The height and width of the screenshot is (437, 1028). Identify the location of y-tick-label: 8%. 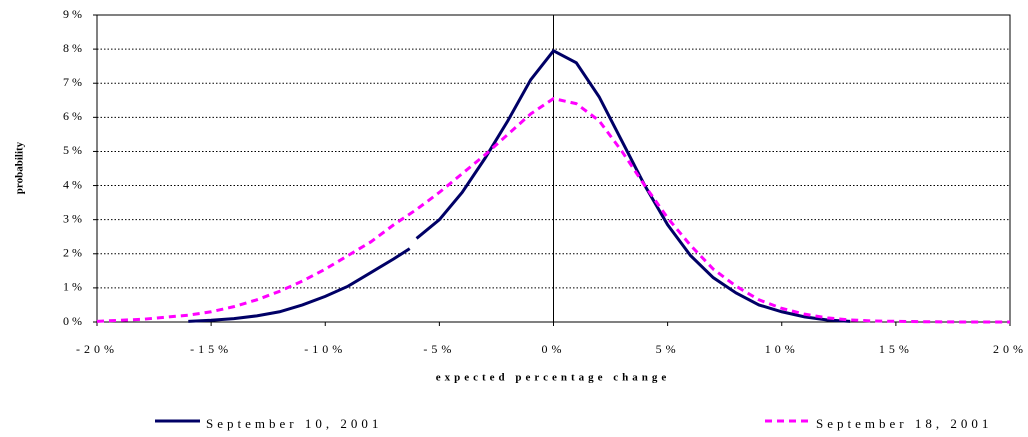
(74, 48).